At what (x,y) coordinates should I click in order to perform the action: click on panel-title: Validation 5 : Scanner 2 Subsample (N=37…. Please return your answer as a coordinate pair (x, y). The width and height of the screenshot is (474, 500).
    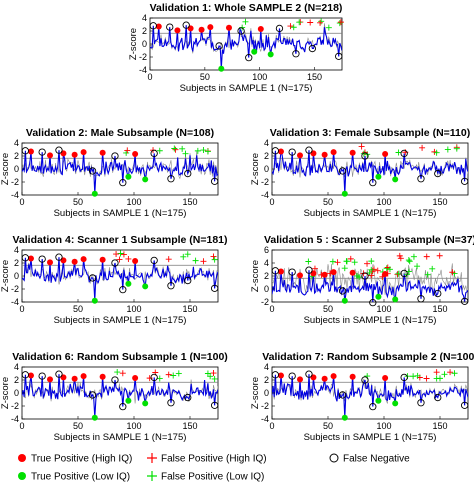
    Looking at the image, I should click on (369, 240).